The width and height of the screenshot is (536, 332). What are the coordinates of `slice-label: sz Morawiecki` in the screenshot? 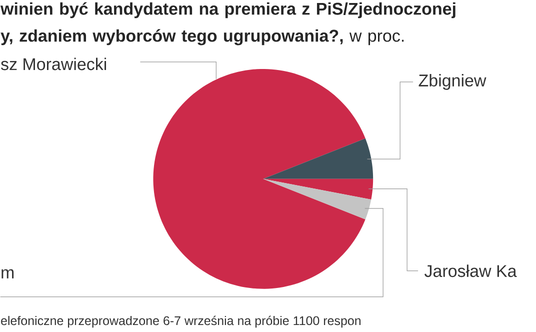 It's located at (53, 64).